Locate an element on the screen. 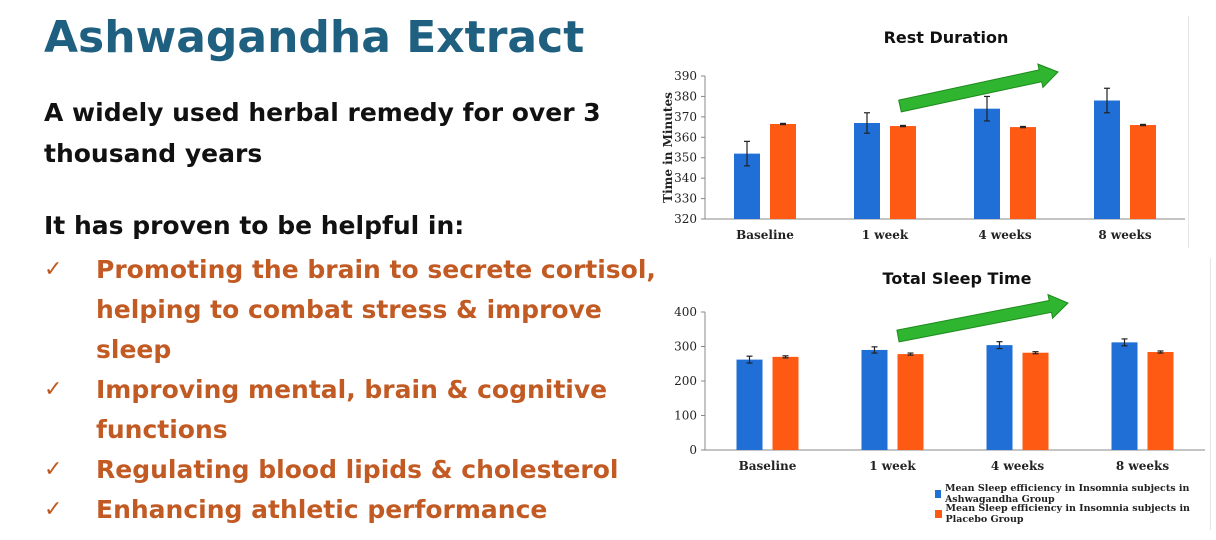 The width and height of the screenshot is (1216, 540). chart-title: Total Sleep Time is located at coordinates (957, 278).